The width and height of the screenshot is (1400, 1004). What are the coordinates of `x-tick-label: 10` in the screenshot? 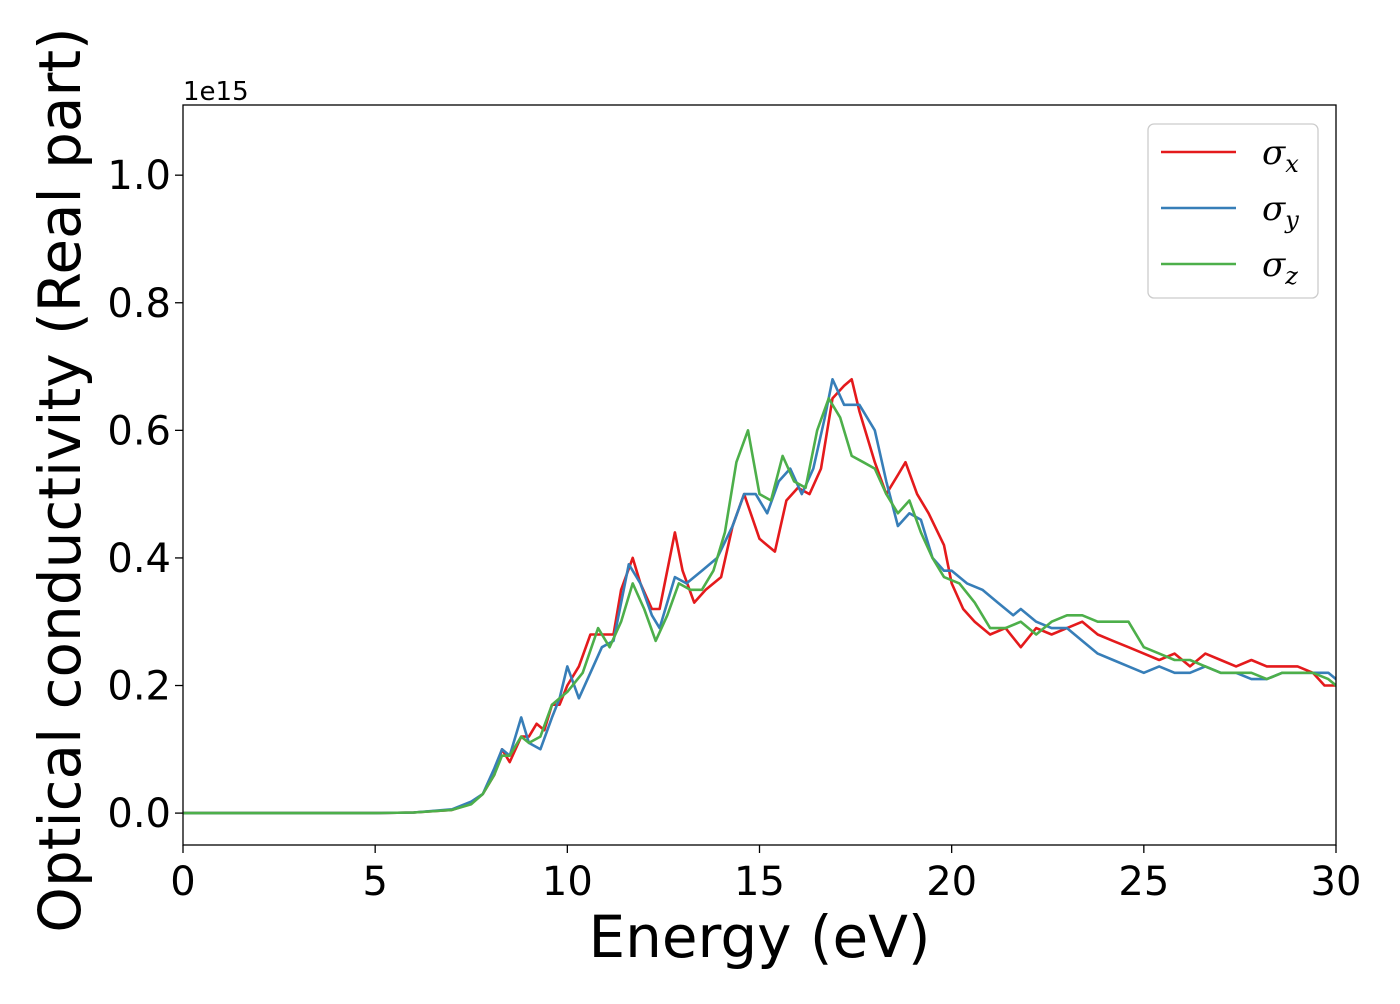 It's located at (567, 882).